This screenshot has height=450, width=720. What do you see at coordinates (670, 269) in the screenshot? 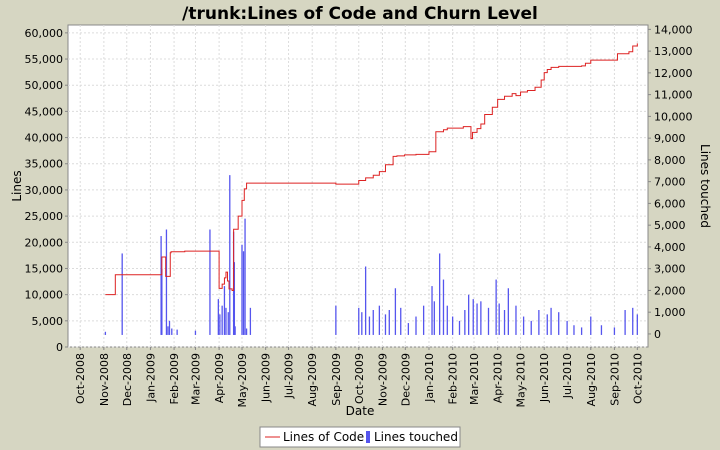
I see `y2-tick-label: 3,000` at bounding box center [670, 269].